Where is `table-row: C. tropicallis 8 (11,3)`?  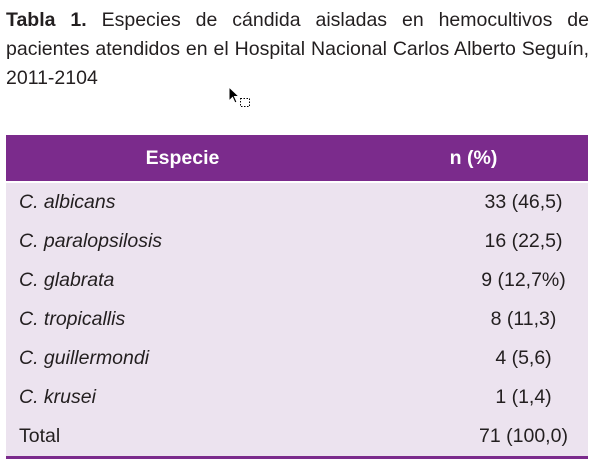 table-row: C. tropicallis 8 (11,3) is located at coordinates (297, 319).